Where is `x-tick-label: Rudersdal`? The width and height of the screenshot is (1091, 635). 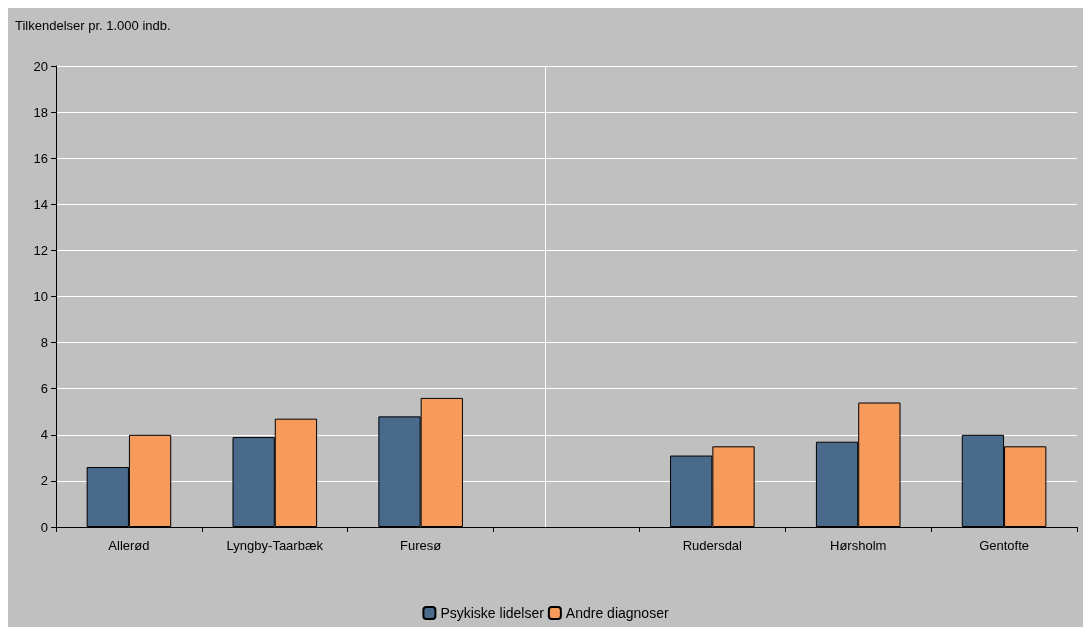 x-tick-label: Rudersdal is located at coordinates (712, 545).